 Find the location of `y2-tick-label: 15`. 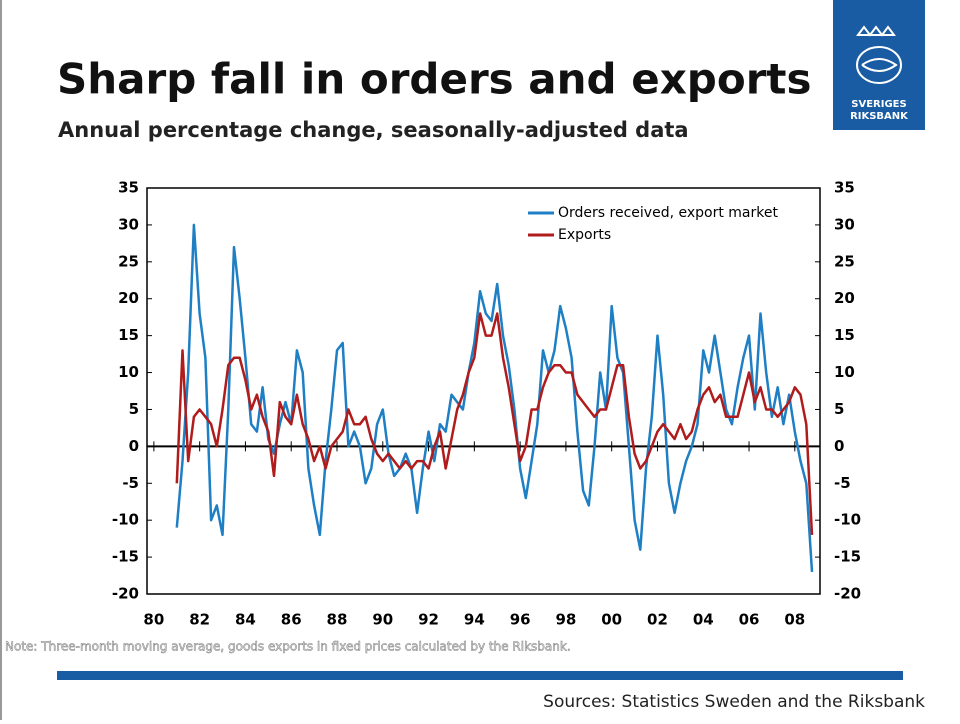

y2-tick-label: 15 is located at coordinates (844, 335).